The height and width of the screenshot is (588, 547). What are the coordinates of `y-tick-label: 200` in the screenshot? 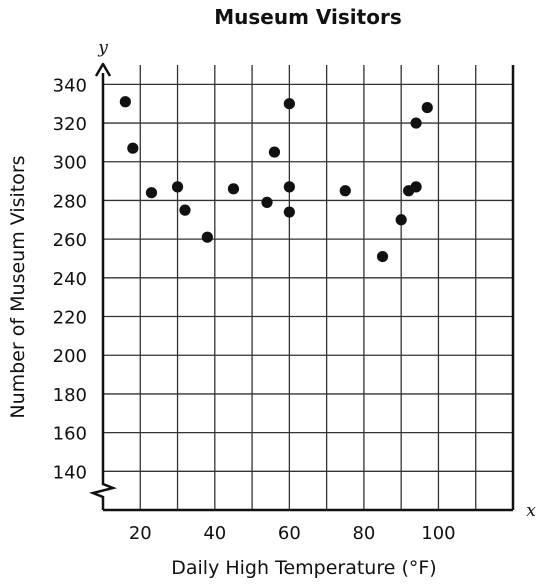 It's located at (70, 356).